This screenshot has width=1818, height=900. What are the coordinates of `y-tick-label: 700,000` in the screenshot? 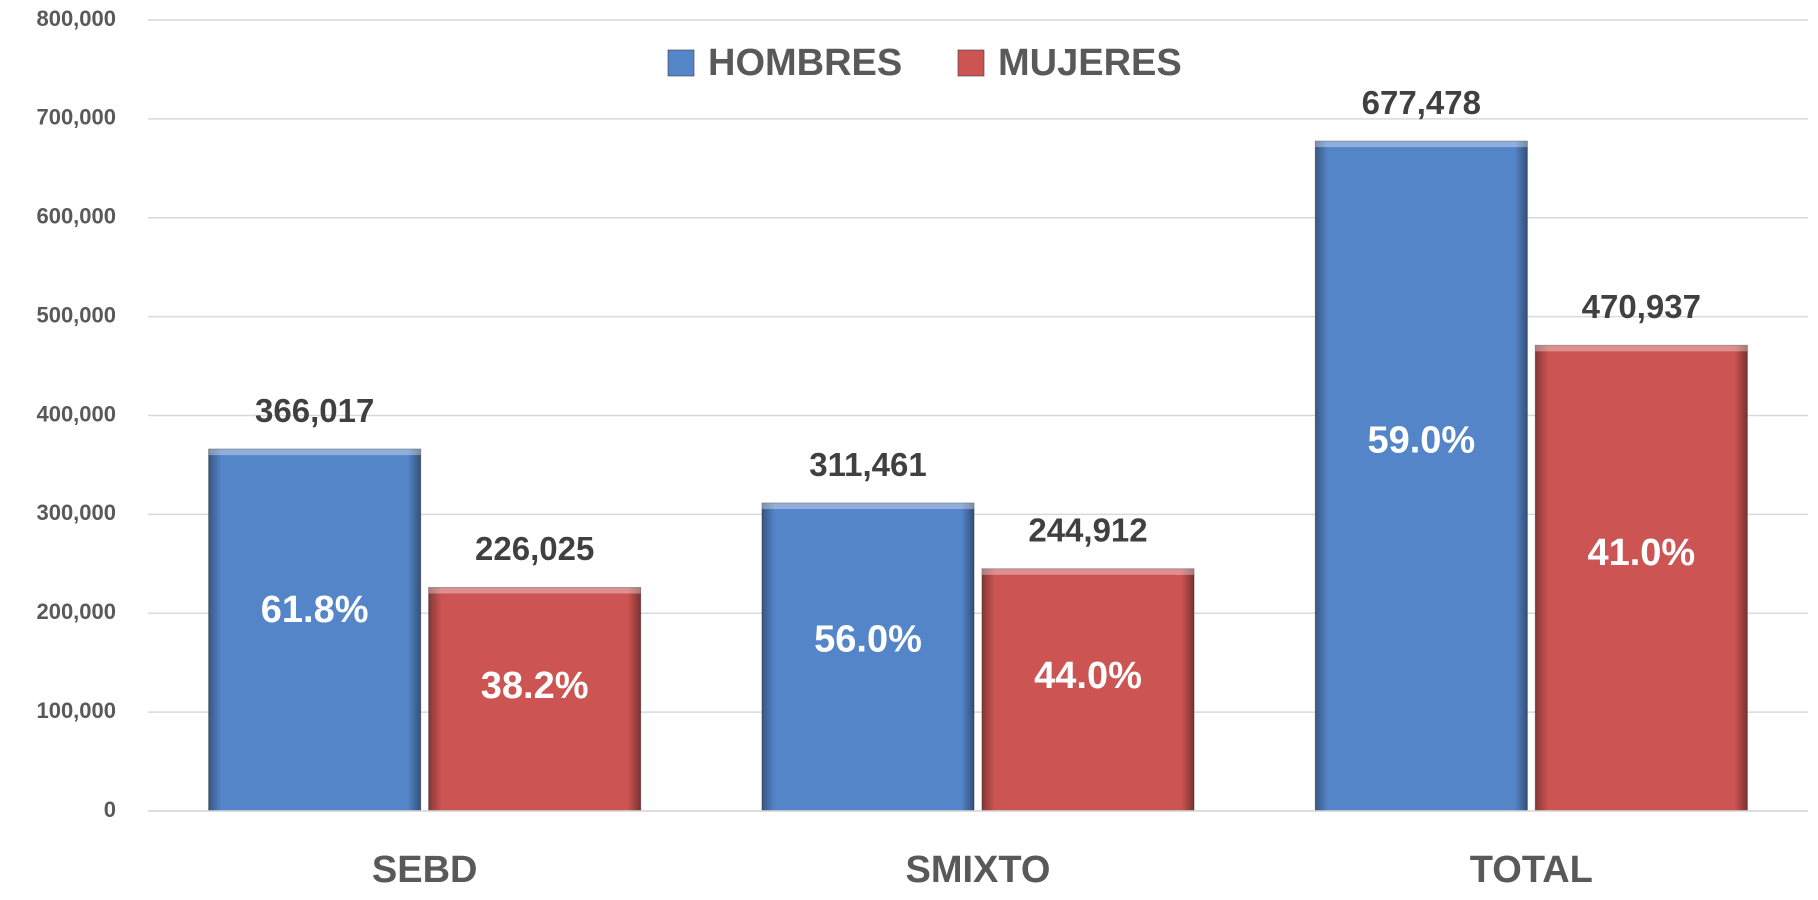 It's located at (76, 117).